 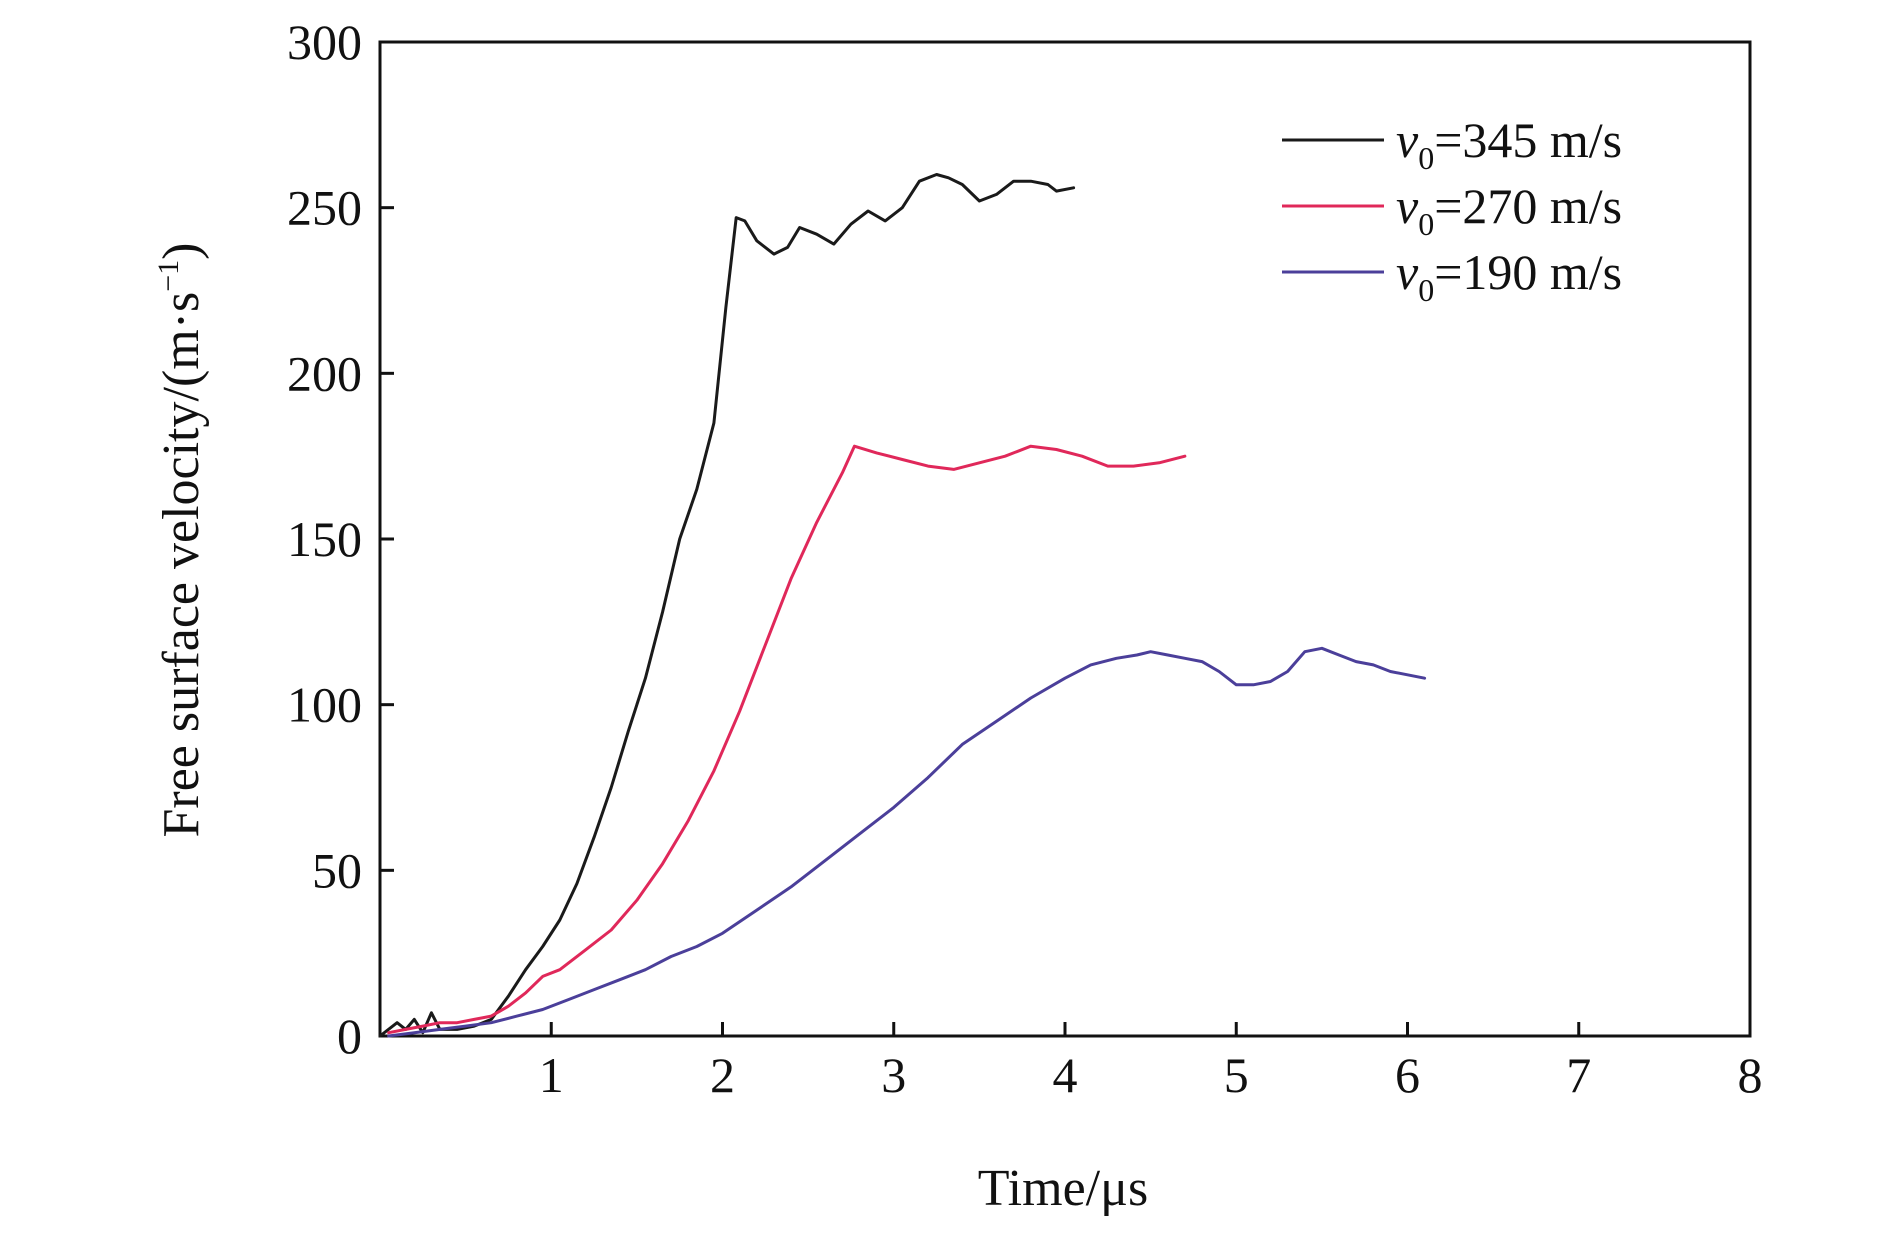 What do you see at coordinates (1509, 210) in the screenshot?
I see `legend-label: v0=270 m/s` at bounding box center [1509, 210].